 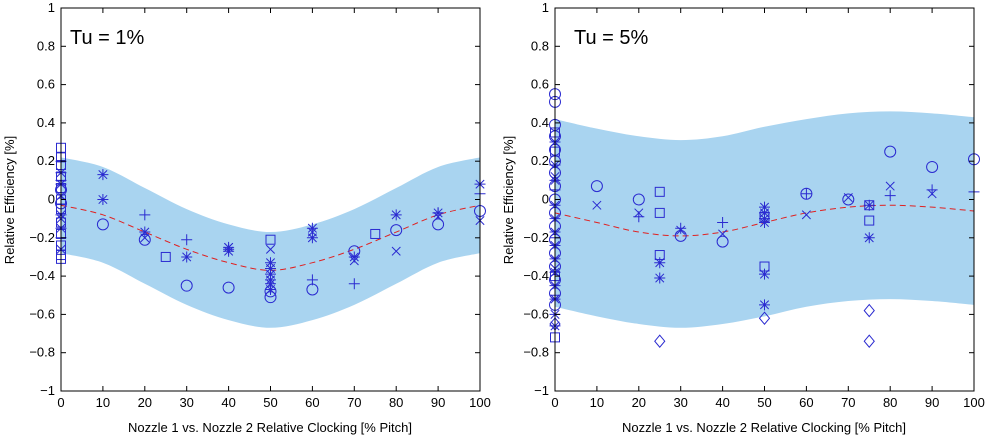 What do you see at coordinates (42, 275) in the screenshot?
I see `y-tick-label: −0.4` at bounding box center [42, 275].